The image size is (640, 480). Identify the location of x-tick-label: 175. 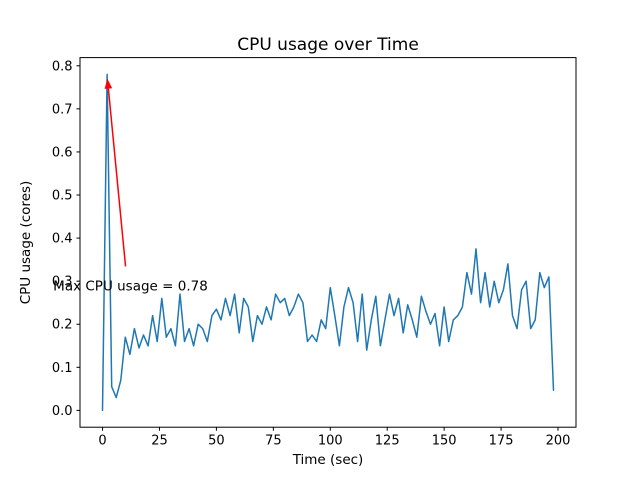
(501, 441).